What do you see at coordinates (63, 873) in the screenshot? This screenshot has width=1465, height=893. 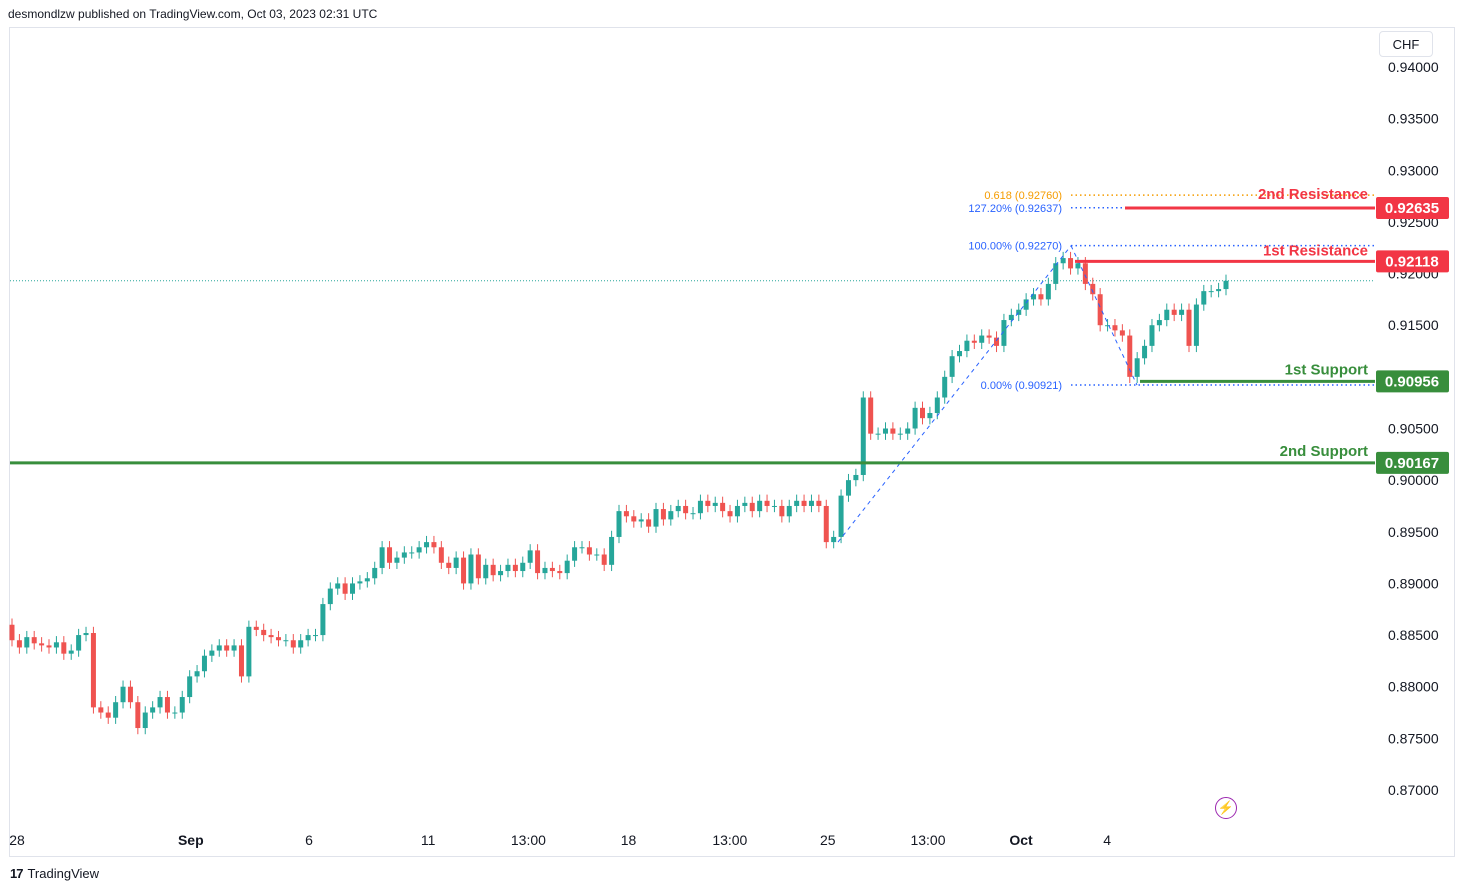 I see `footer-brand-label: TradingView` at bounding box center [63, 873].